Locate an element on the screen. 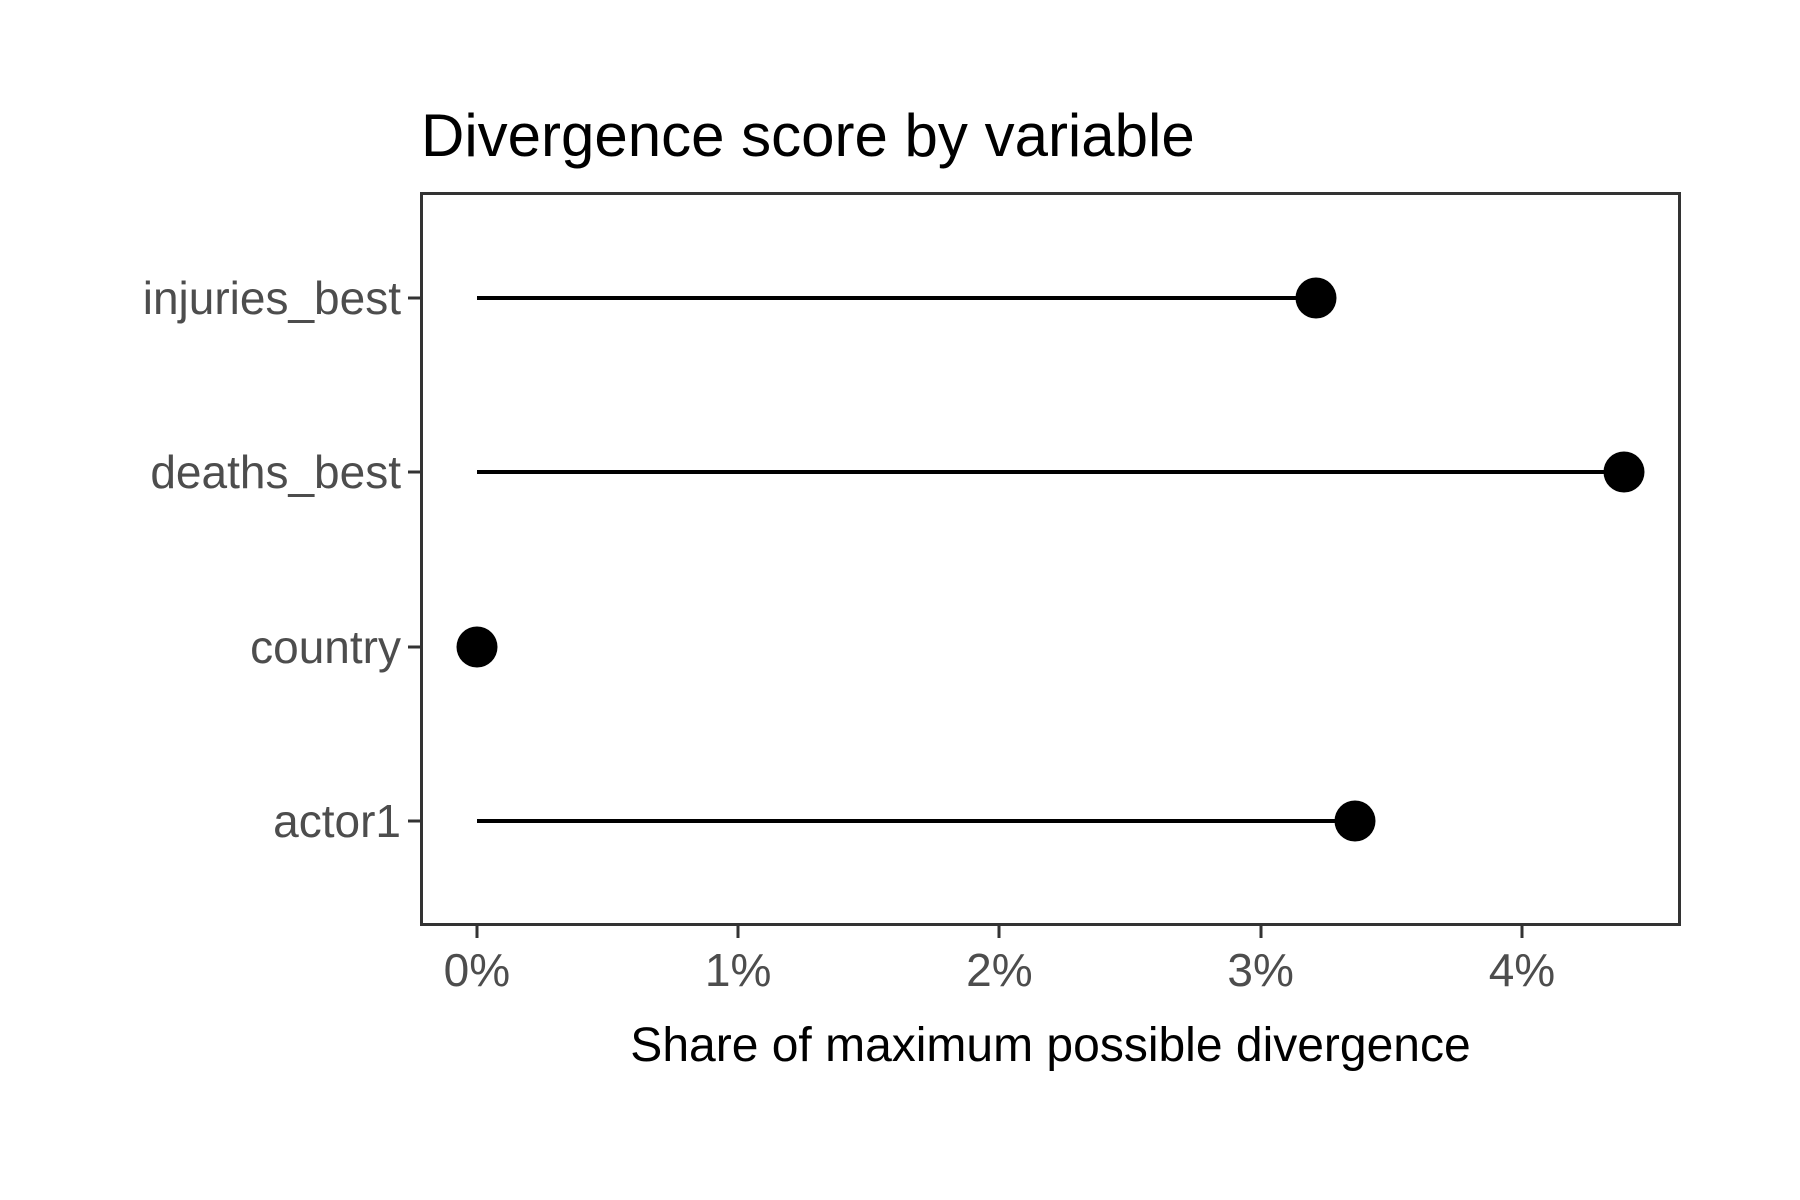 The height and width of the screenshot is (1200, 1800). y-axis-label: country is located at coordinates (325, 646).